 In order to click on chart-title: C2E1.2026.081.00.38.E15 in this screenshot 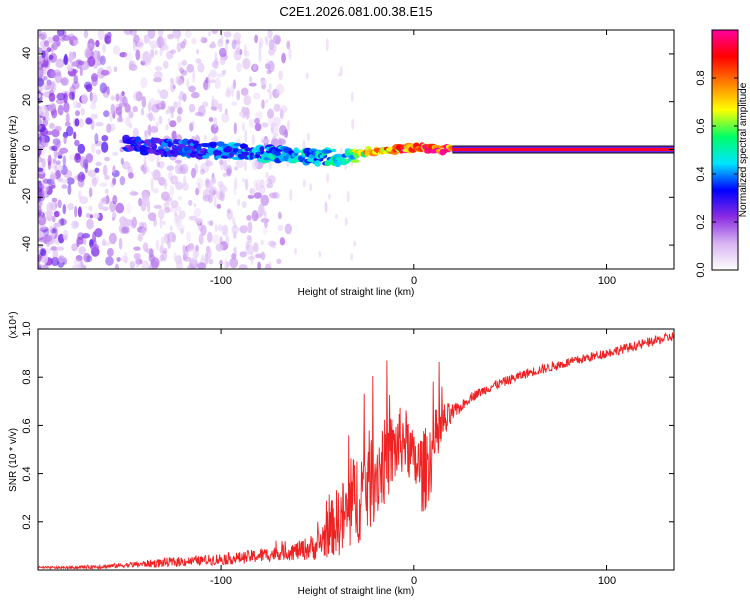, I will do `click(355, 11)`.